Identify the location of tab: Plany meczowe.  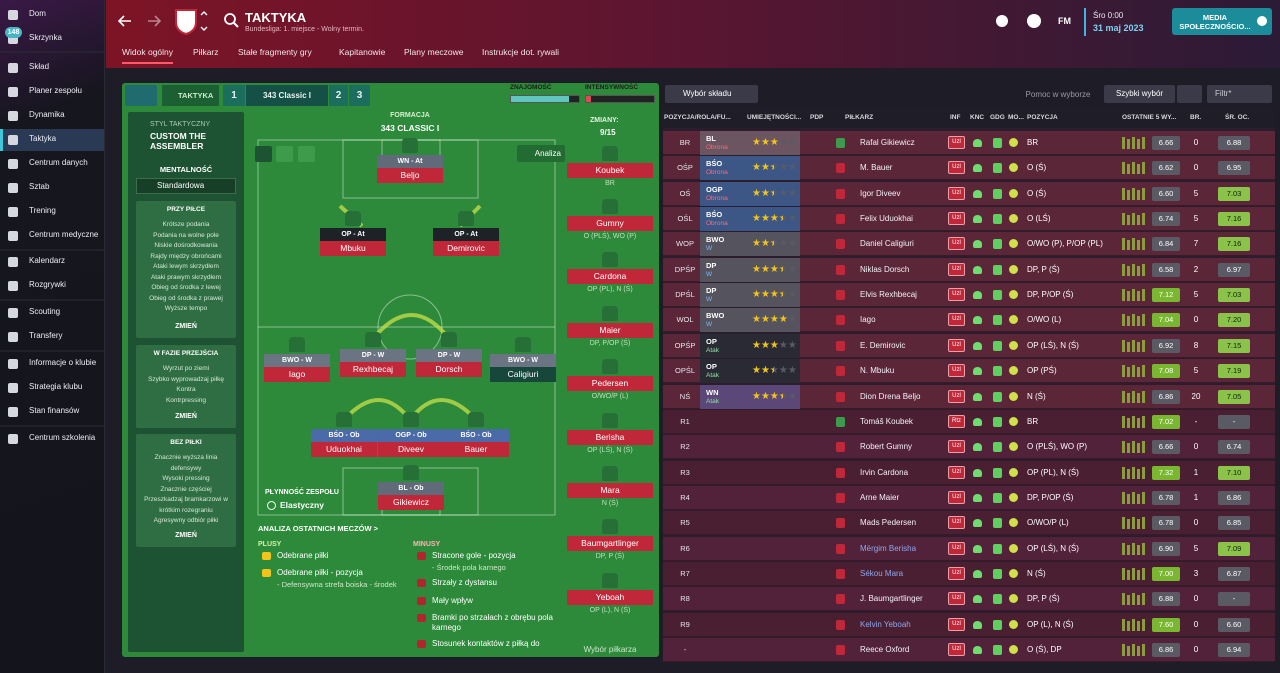
(434, 52).